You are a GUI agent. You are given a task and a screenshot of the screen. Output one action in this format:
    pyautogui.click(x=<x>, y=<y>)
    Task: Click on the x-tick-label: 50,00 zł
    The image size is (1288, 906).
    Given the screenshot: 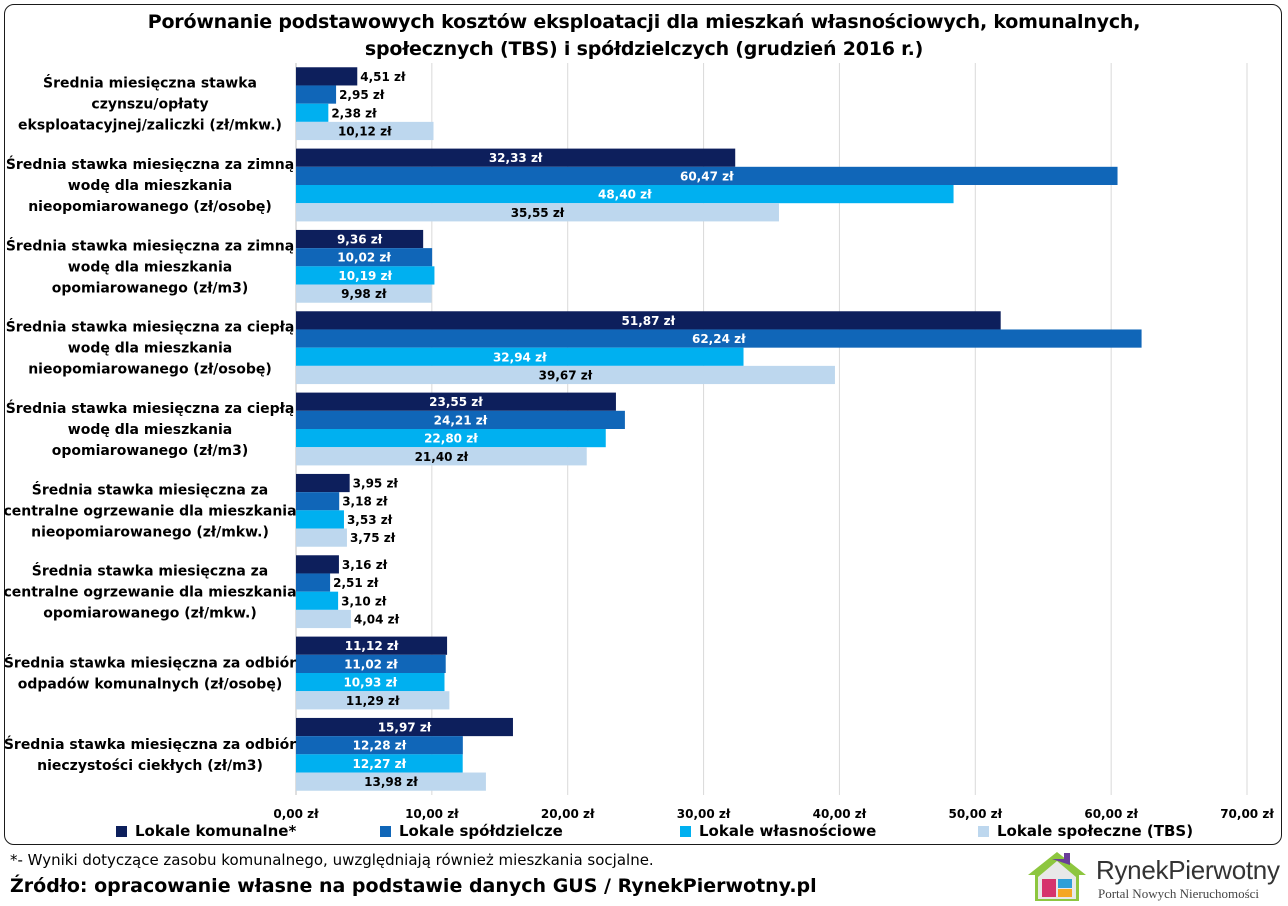 What is the action you would take?
    pyautogui.click(x=975, y=814)
    